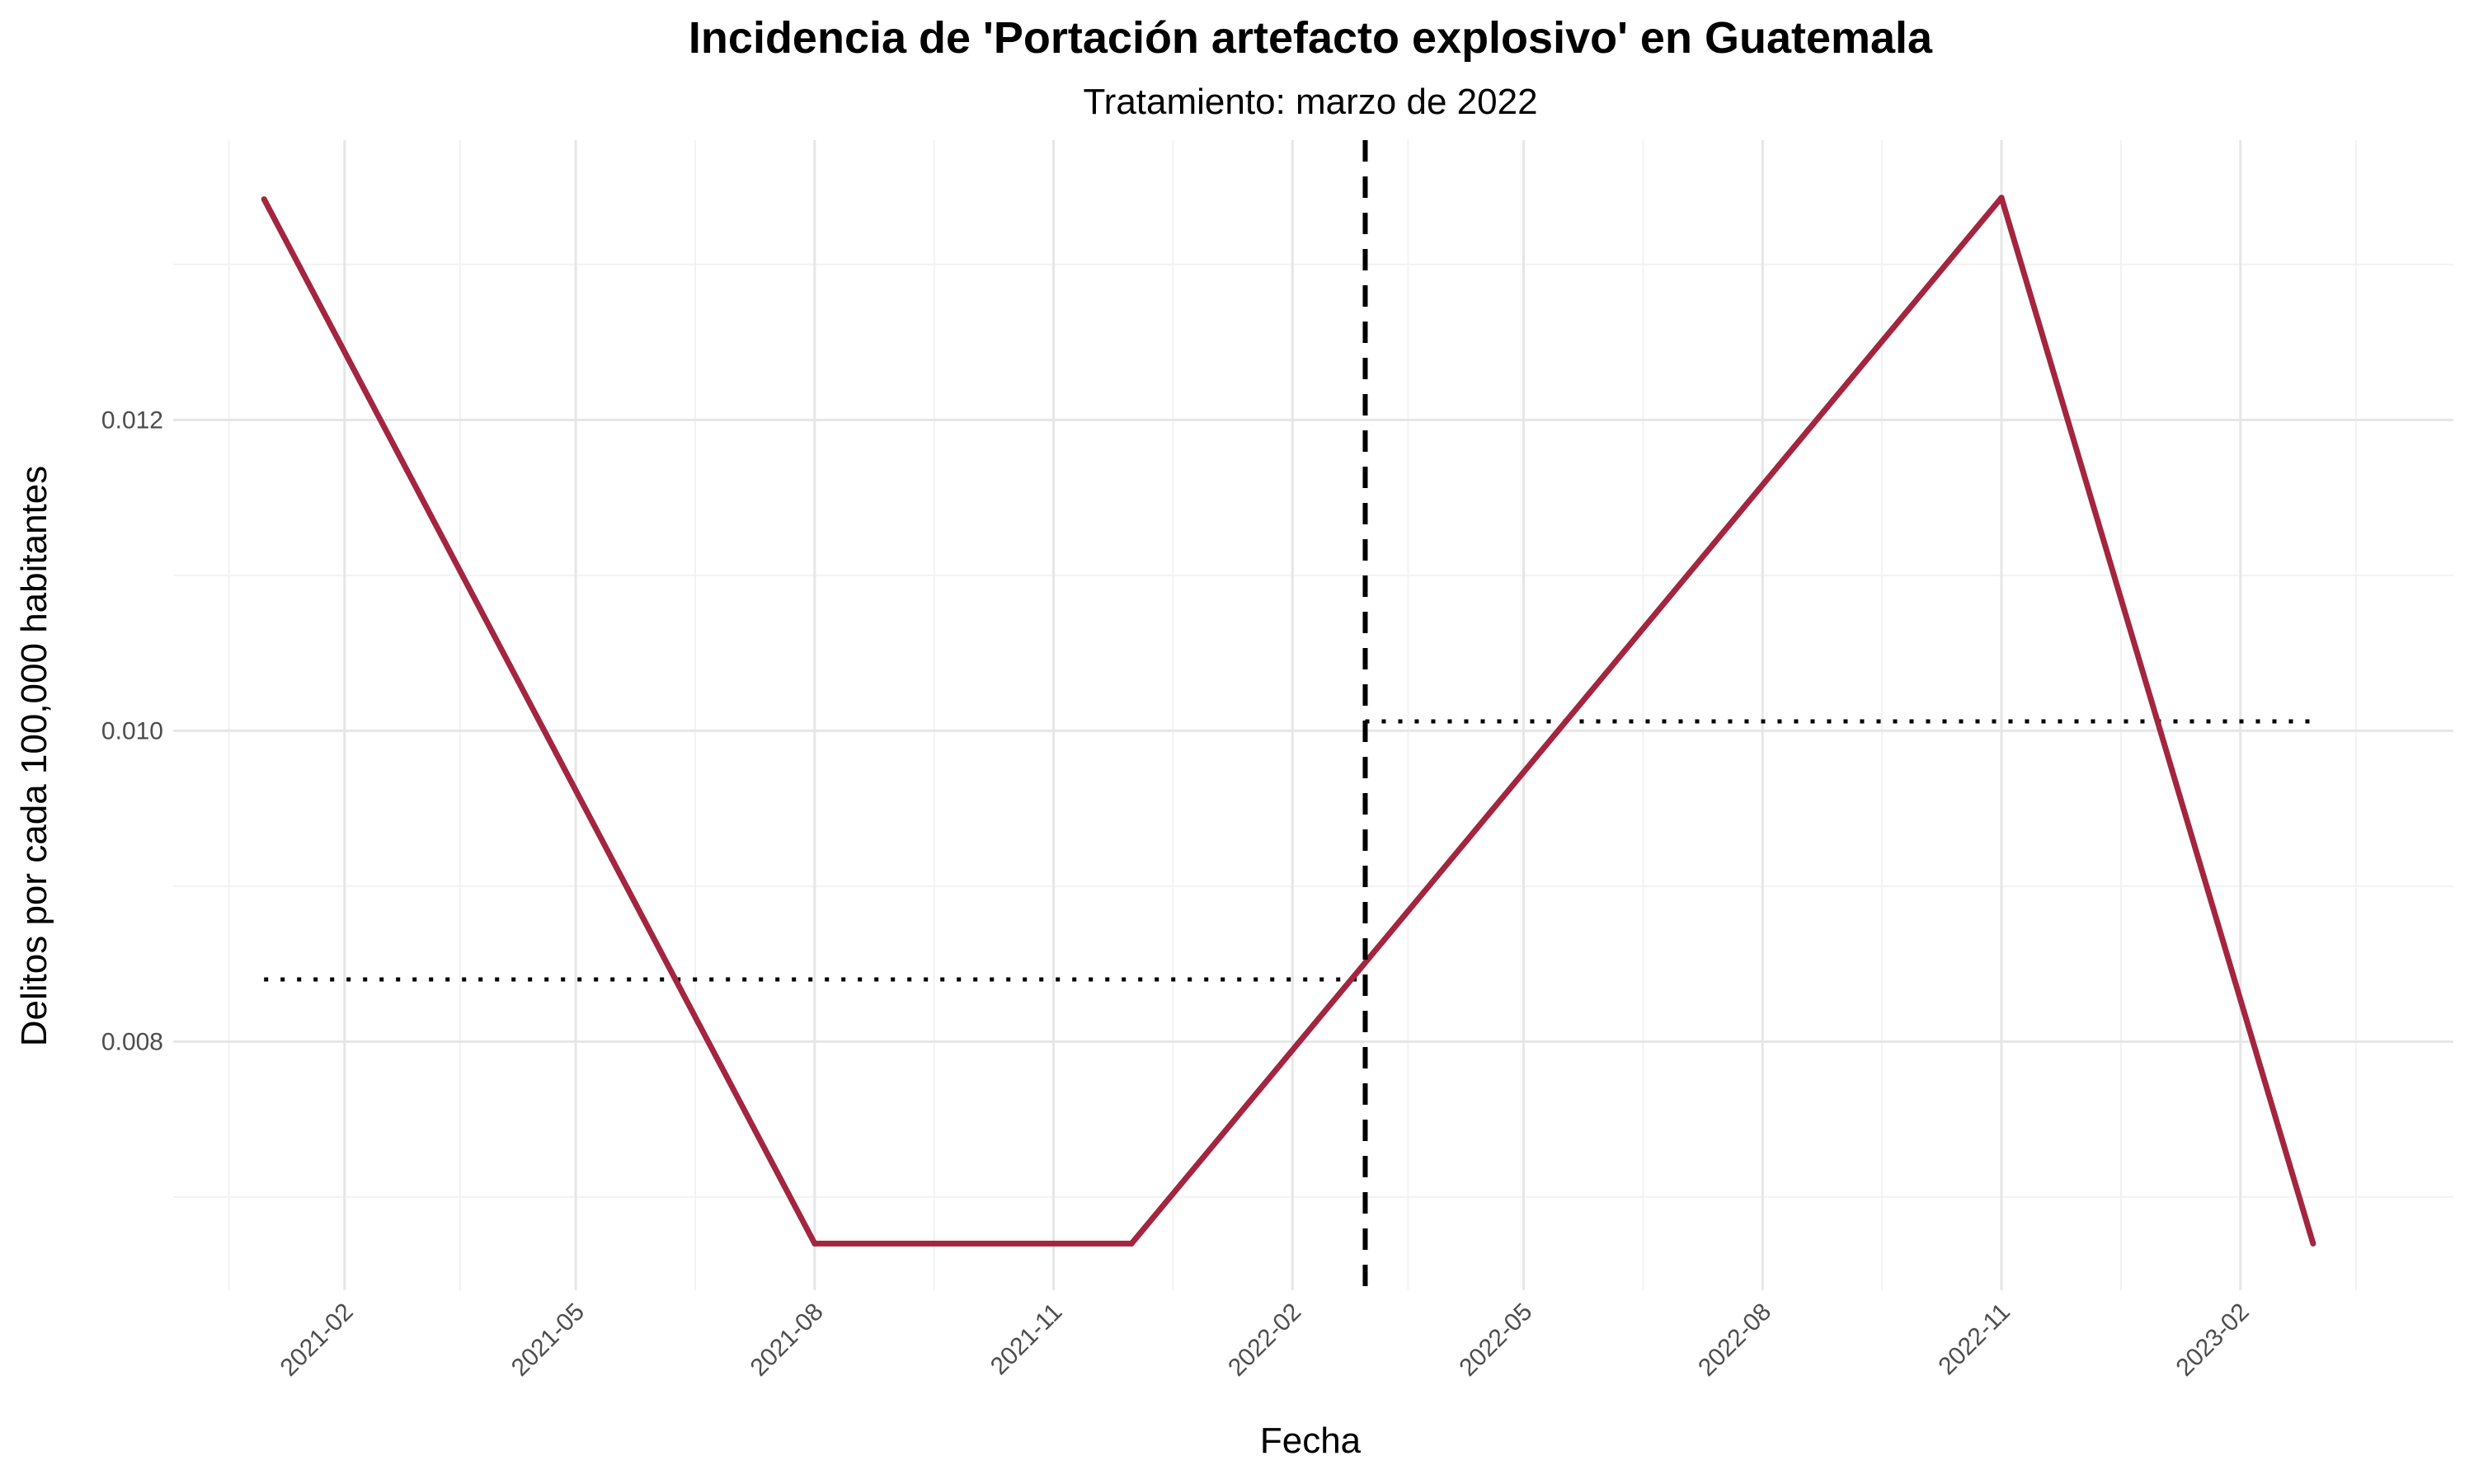 The height and width of the screenshot is (1484, 2474). What do you see at coordinates (2213, 1340) in the screenshot?
I see `x-tick-label: 2023-02` at bounding box center [2213, 1340].